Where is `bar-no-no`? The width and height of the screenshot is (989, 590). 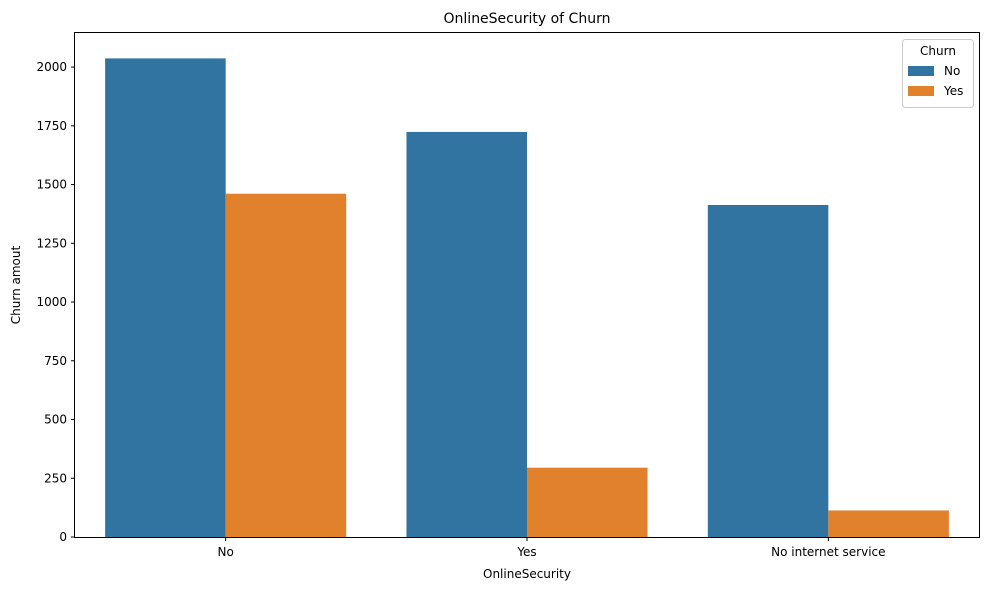 bar-no-no is located at coordinates (165, 298).